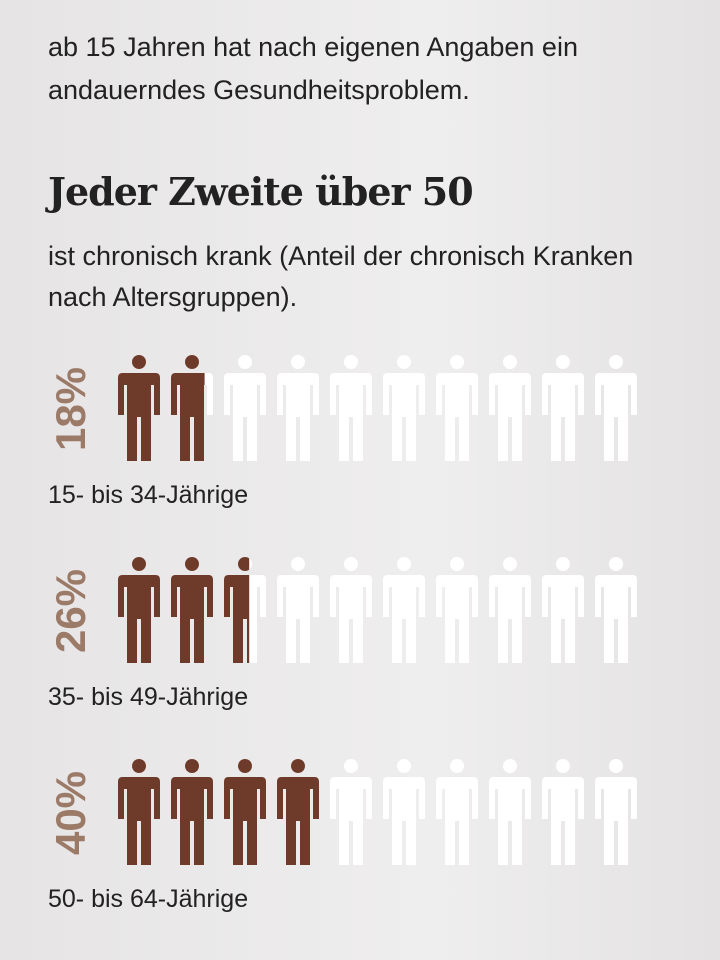 Image resolution: width=720 pixels, height=960 pixels. I want to click on category-label: 50- bis 64-Jährige, so click(148, 899).